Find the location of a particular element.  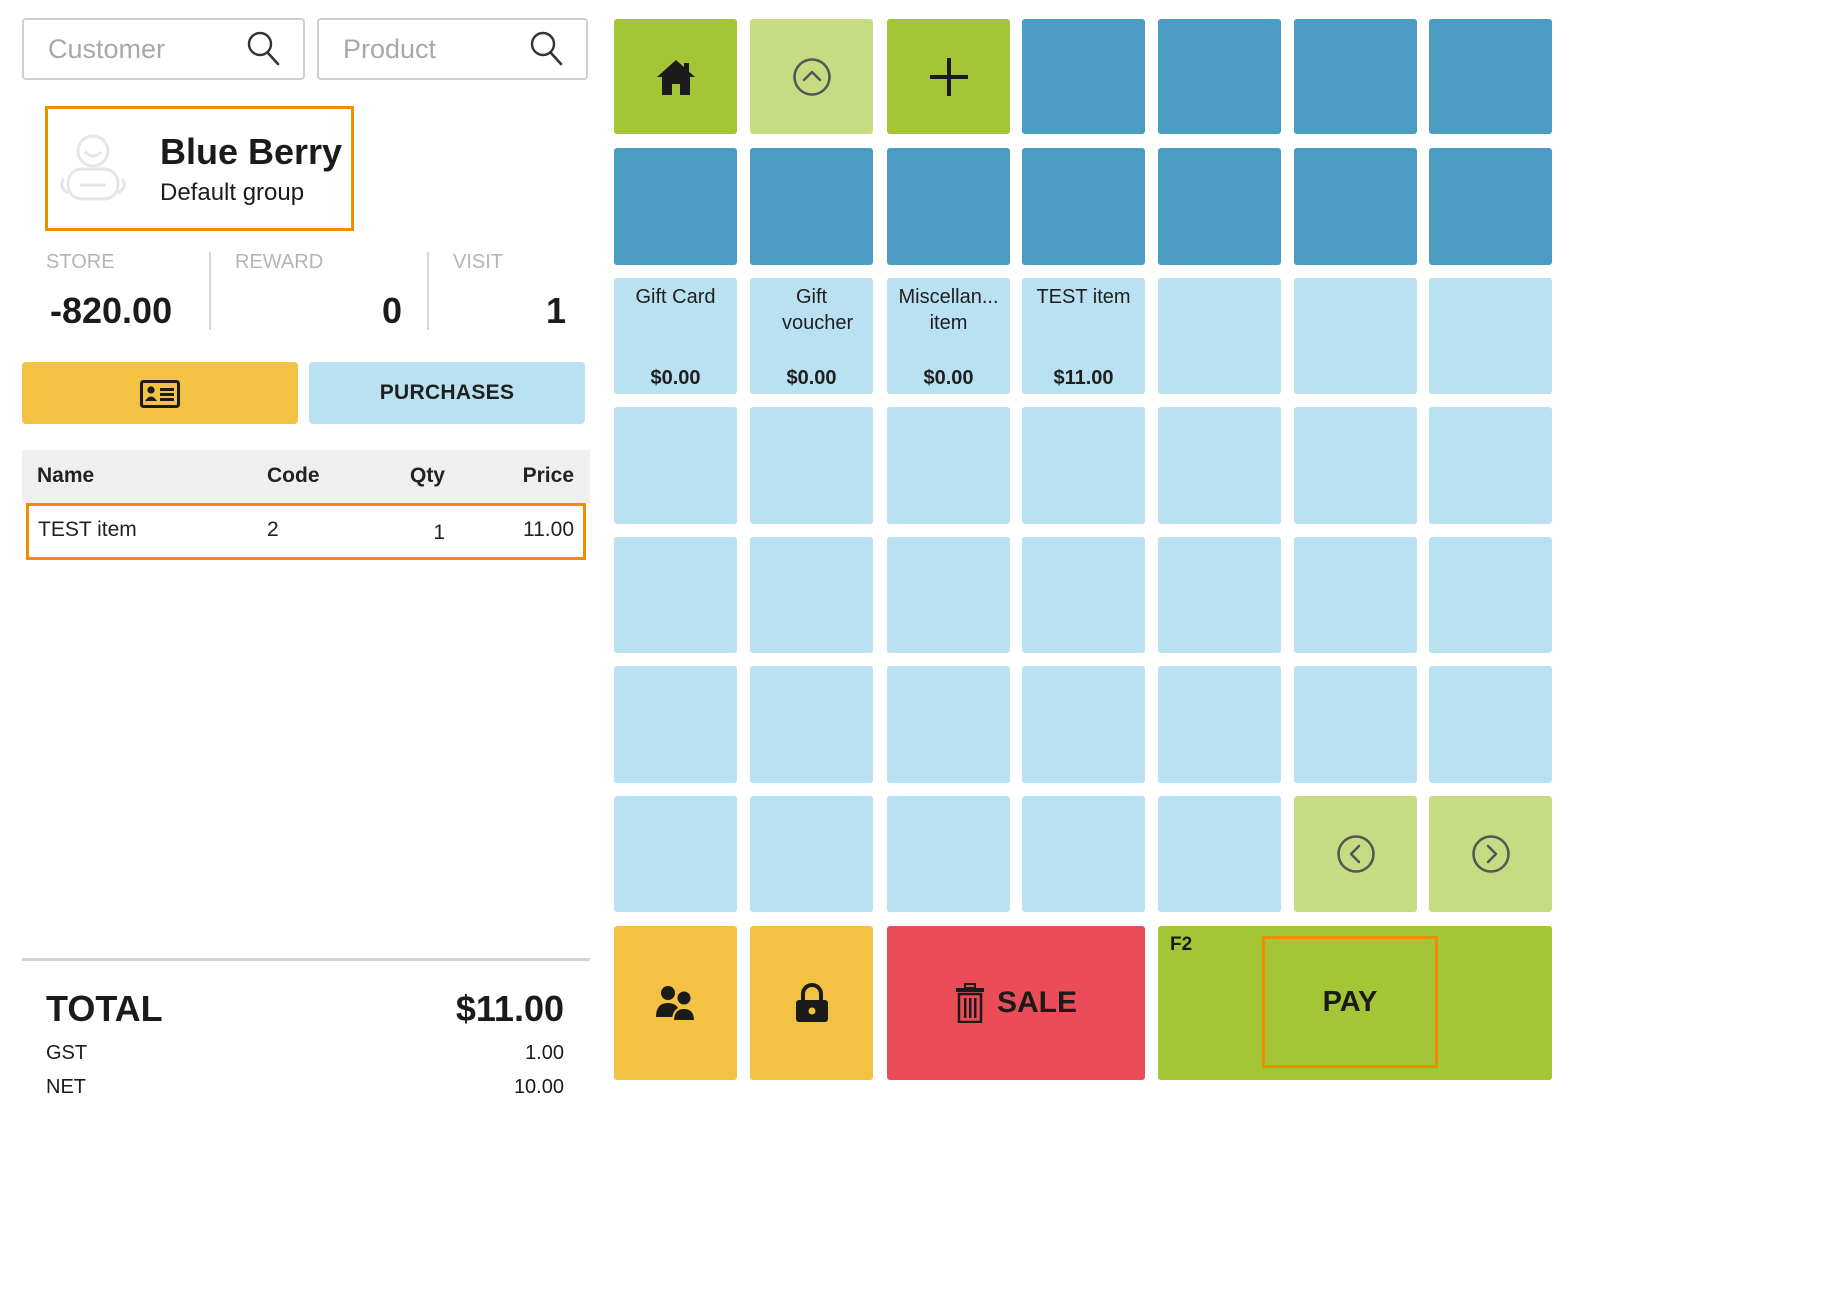

home-button is located at coordinates (675, 76).